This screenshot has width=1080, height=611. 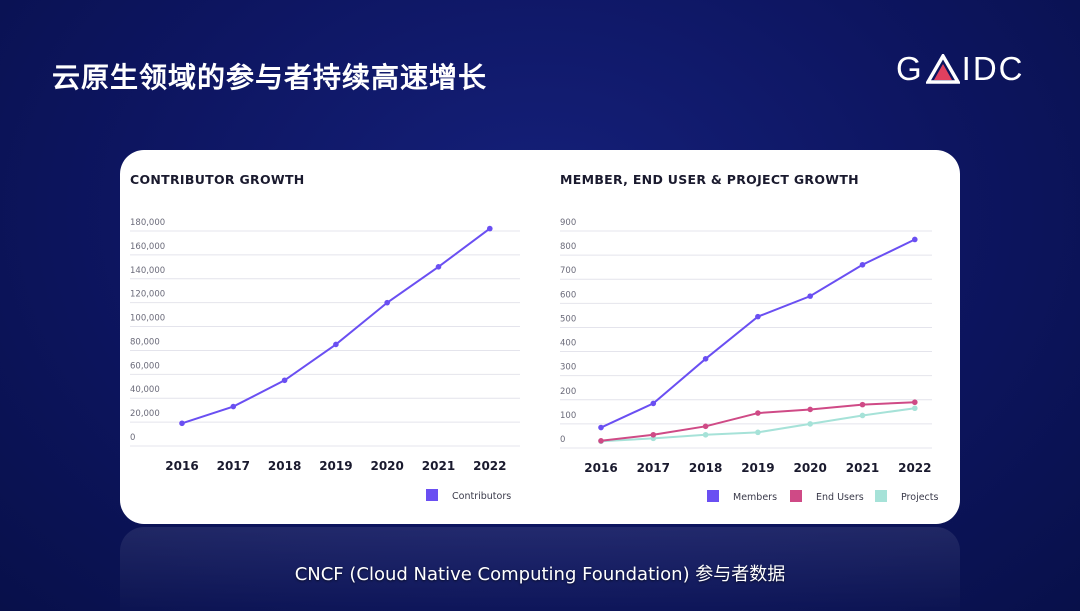 I want to click on y-tick-label: 140,000, so click(x=147, y=271).